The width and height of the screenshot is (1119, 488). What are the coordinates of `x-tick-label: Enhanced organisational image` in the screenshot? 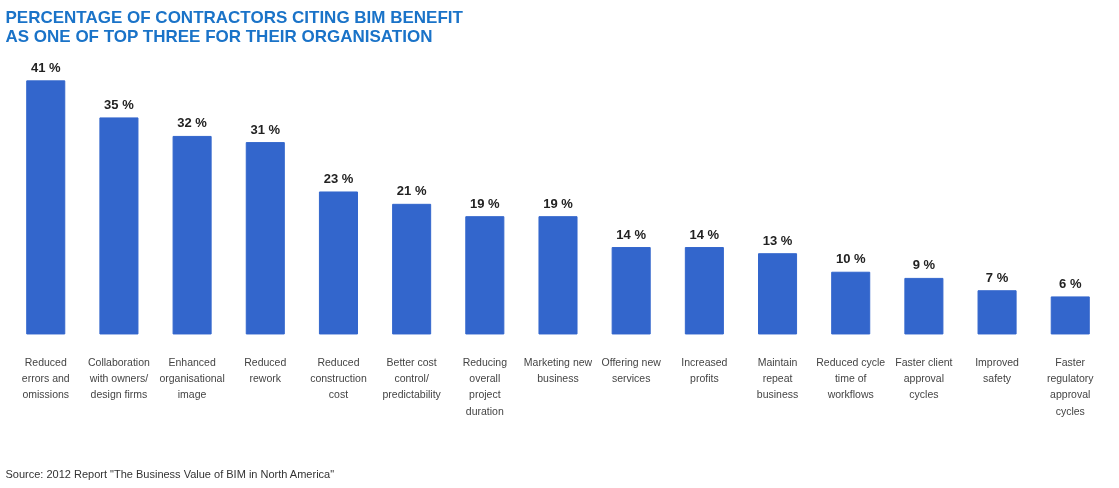 It's located at (192, 378).